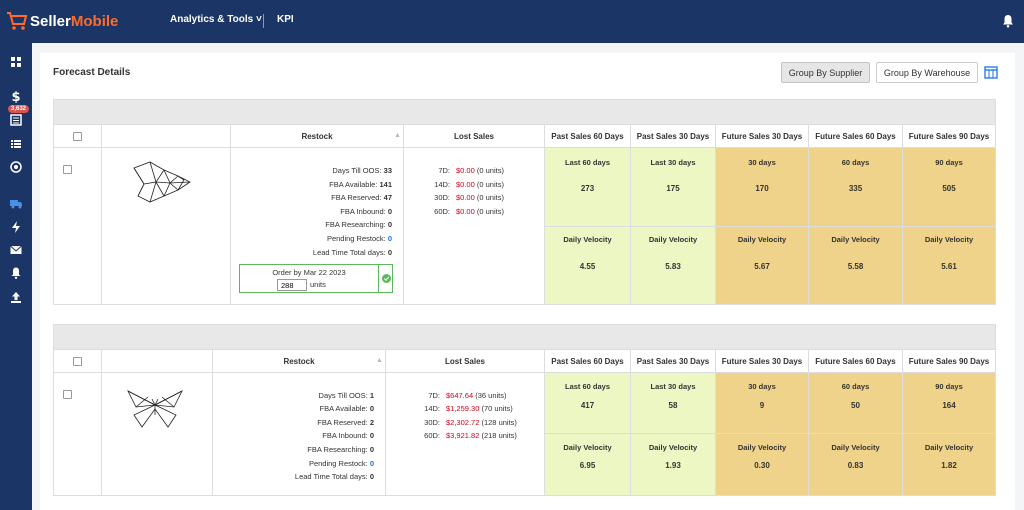 The width and height of the screenshot is (1024, 510). What do you see at coordinates (949, 405) in the screenshot?
I see `metric-value: 164` at bounding box center [949, 405].